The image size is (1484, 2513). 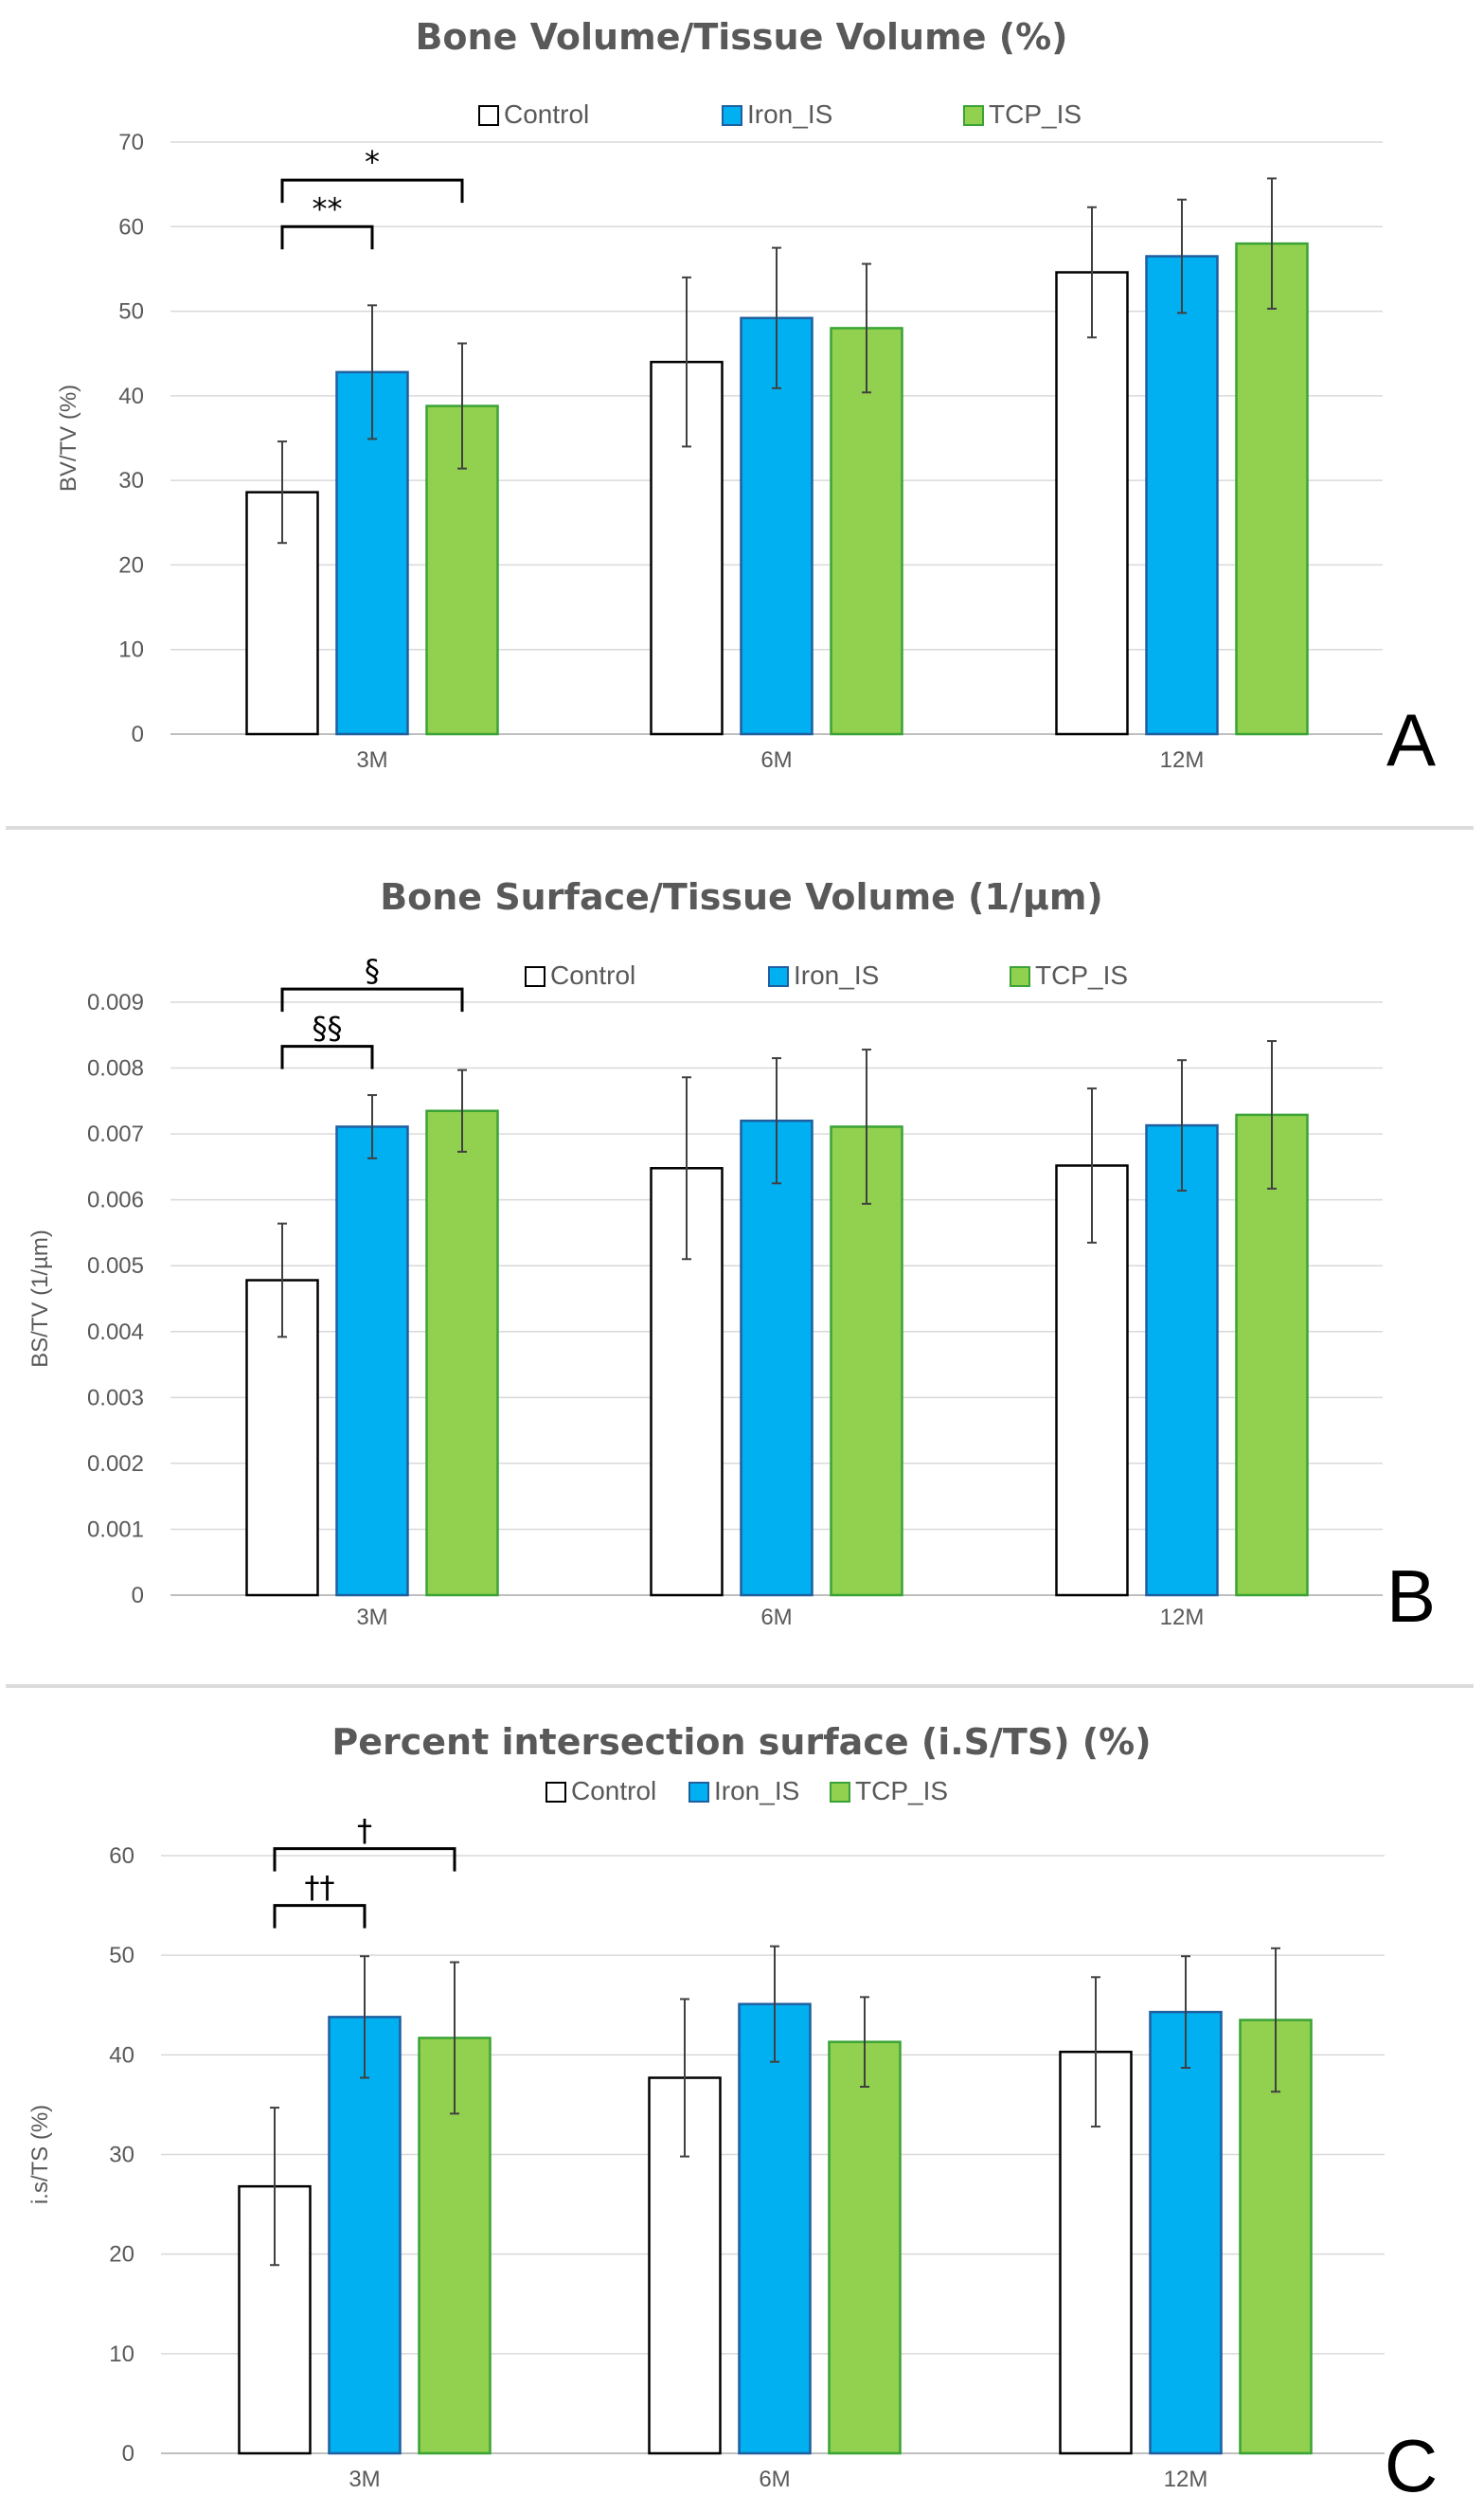 I want to click on y-tick-label: 0.001, so click(x=115, y=1530).